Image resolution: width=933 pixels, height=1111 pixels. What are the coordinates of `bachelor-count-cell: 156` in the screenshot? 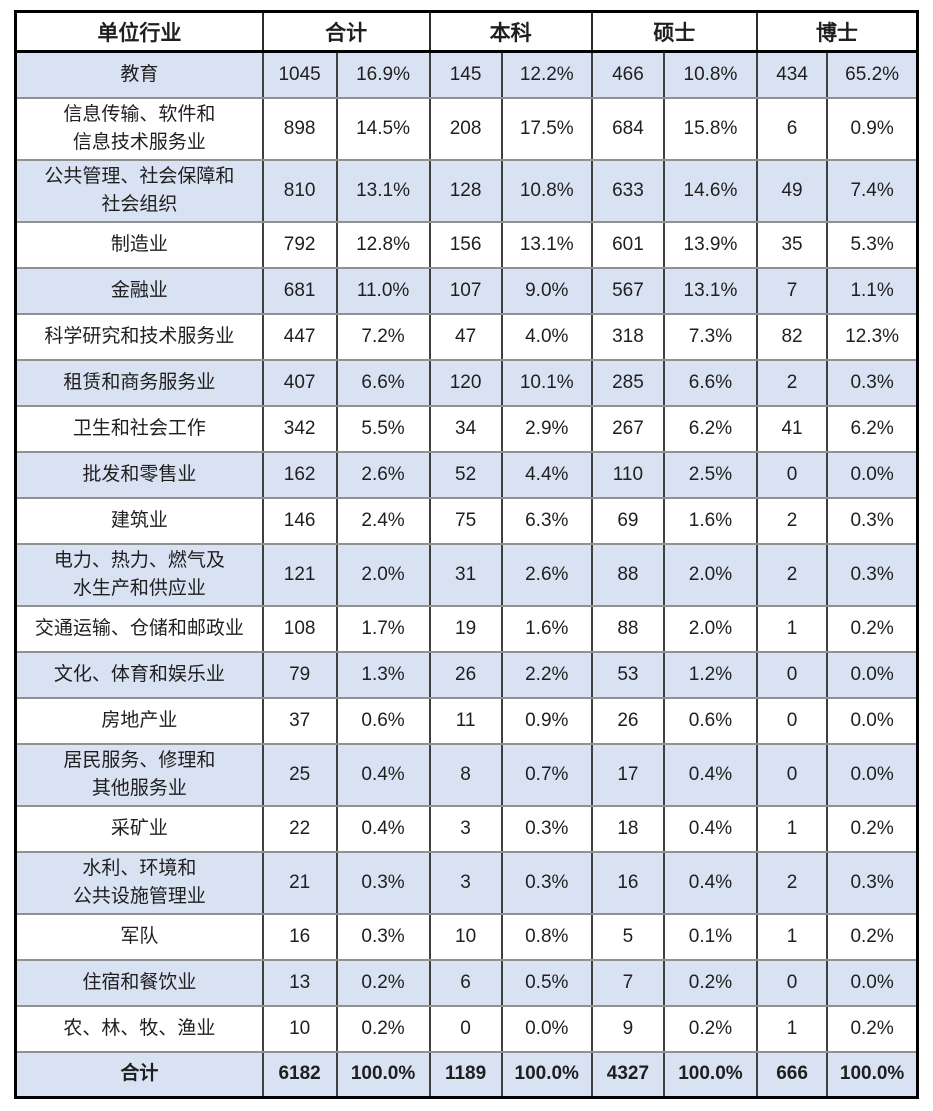 It's located at (465, 244).